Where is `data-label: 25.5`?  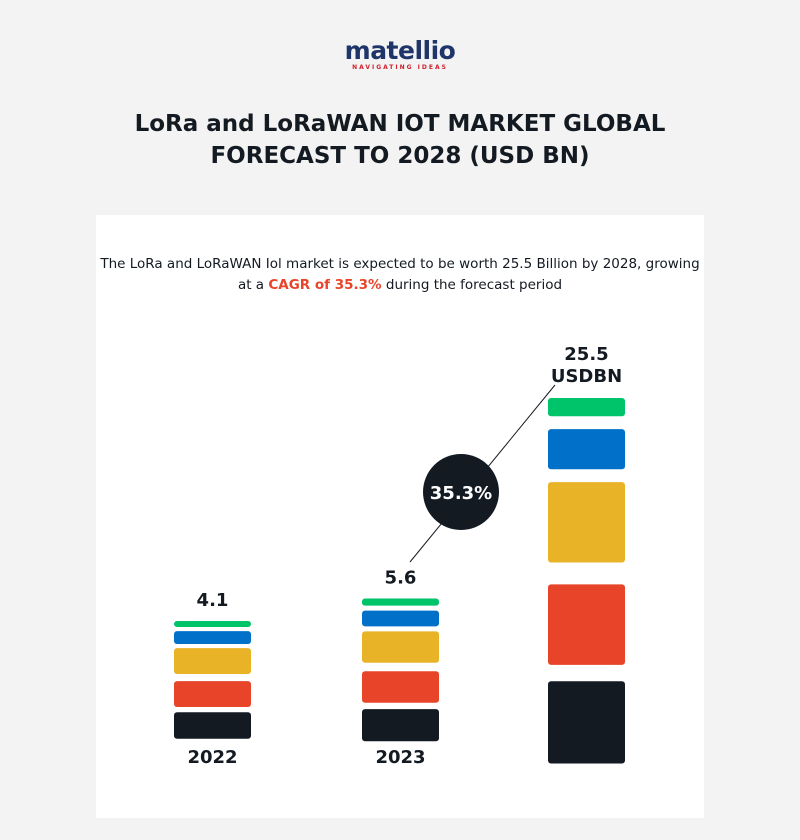
data-label: 25.5 is located at coordinates (586, 354).